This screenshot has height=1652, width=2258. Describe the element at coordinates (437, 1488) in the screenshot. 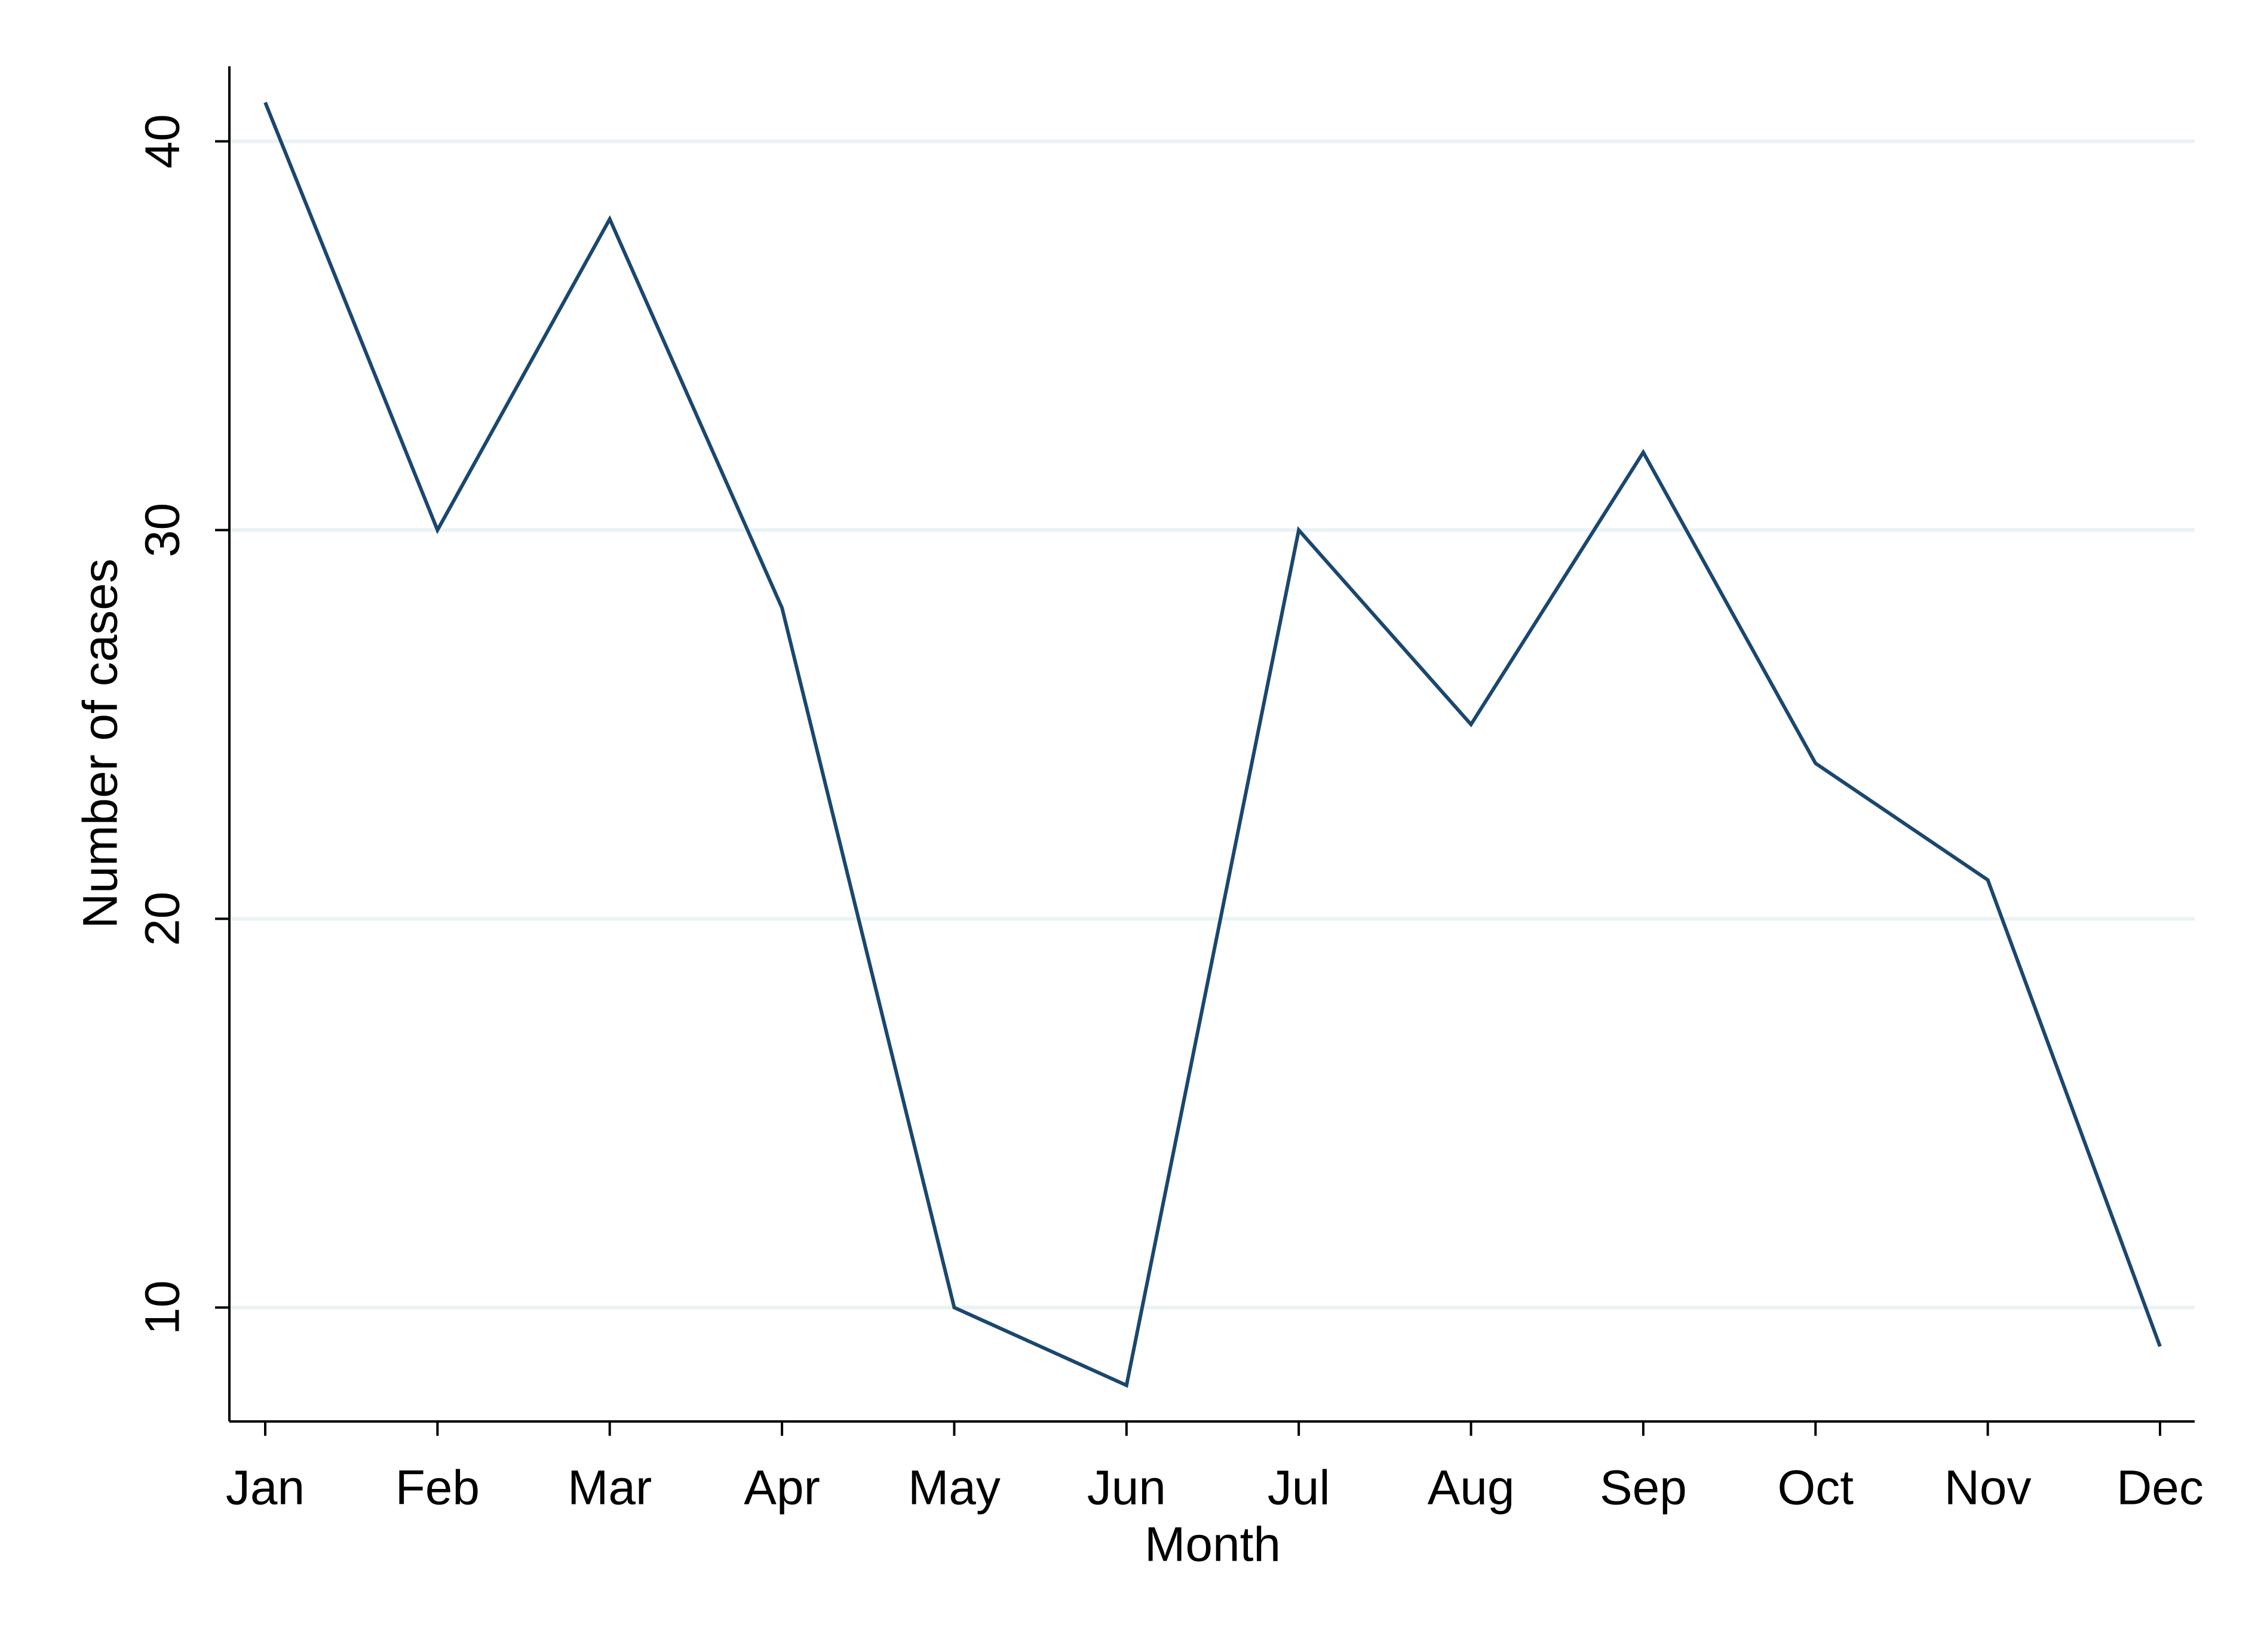

I see `x-tick-label: Feb` at that location.